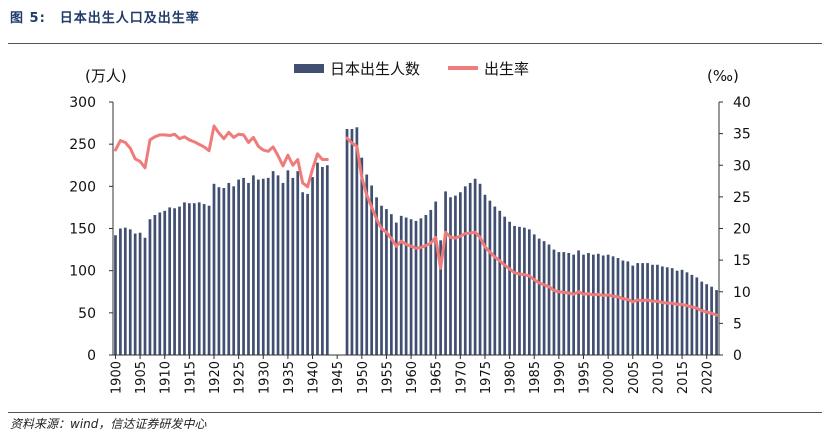 The image size is (830, 442). What do you see at coordinates (322, 260) in the screenshot?
I see `bar-1942` at bounding box center [322, 260].